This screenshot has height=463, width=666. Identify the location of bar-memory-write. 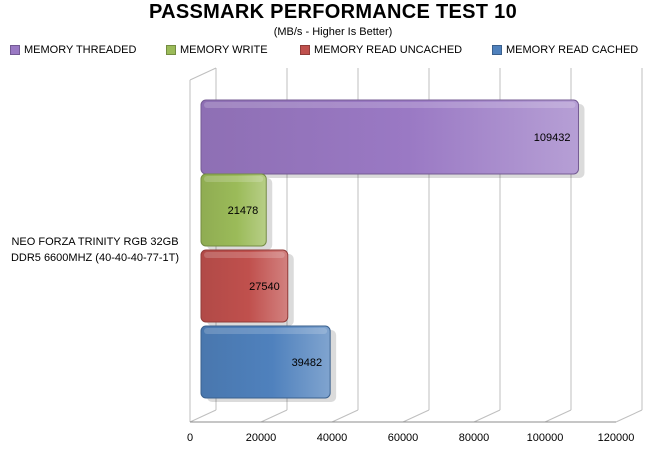
(233, 210).